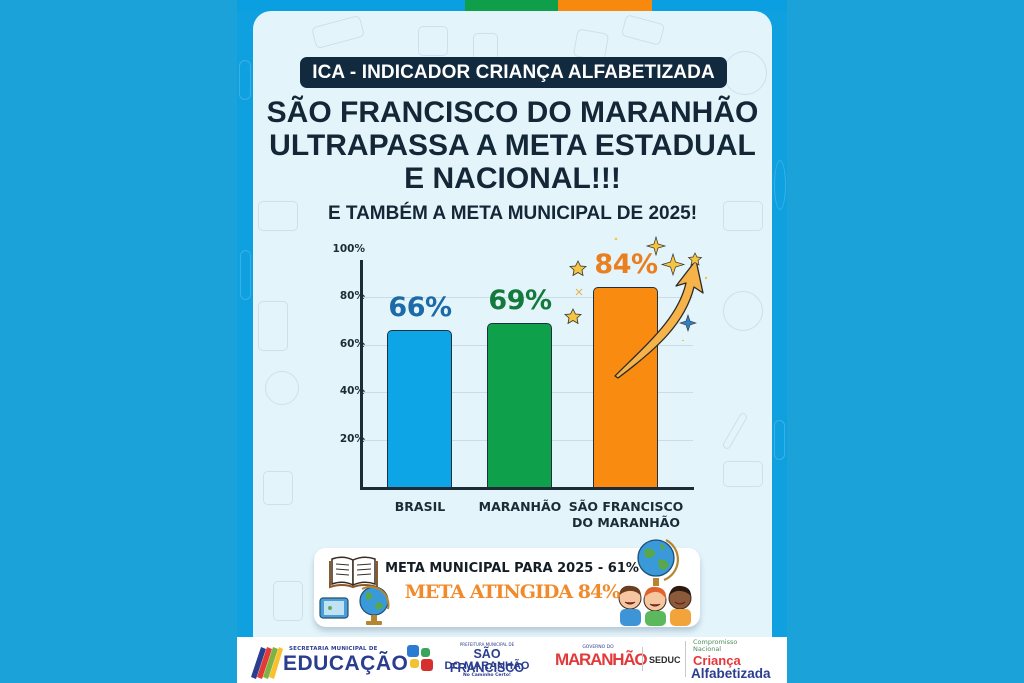  What do you see at coordinates (348, 249) in the screenshot?
I see `y-tick-100: 100%` at bounding box center [348, 249].